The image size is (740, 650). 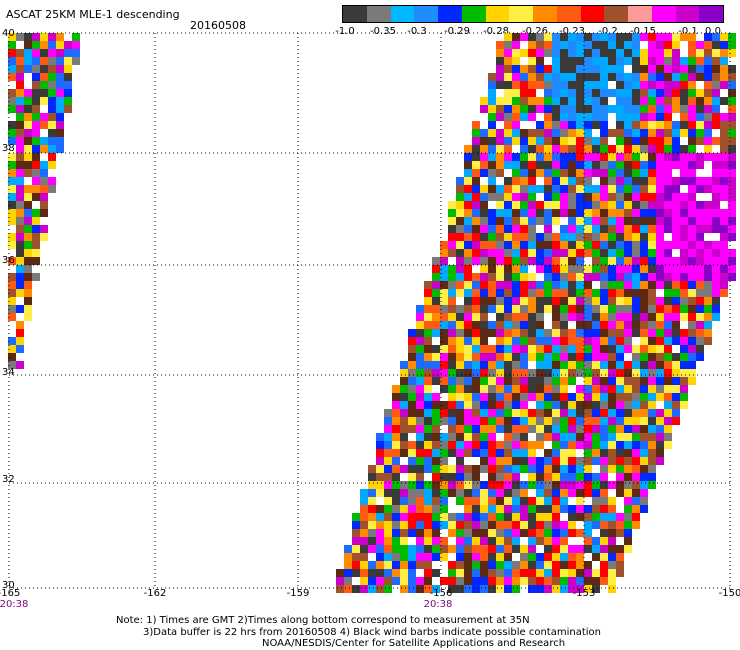 What do you see at coordinates (568, 14) in the screenshot?
I see `colorbar-segment` at bounding box center [568, 14].